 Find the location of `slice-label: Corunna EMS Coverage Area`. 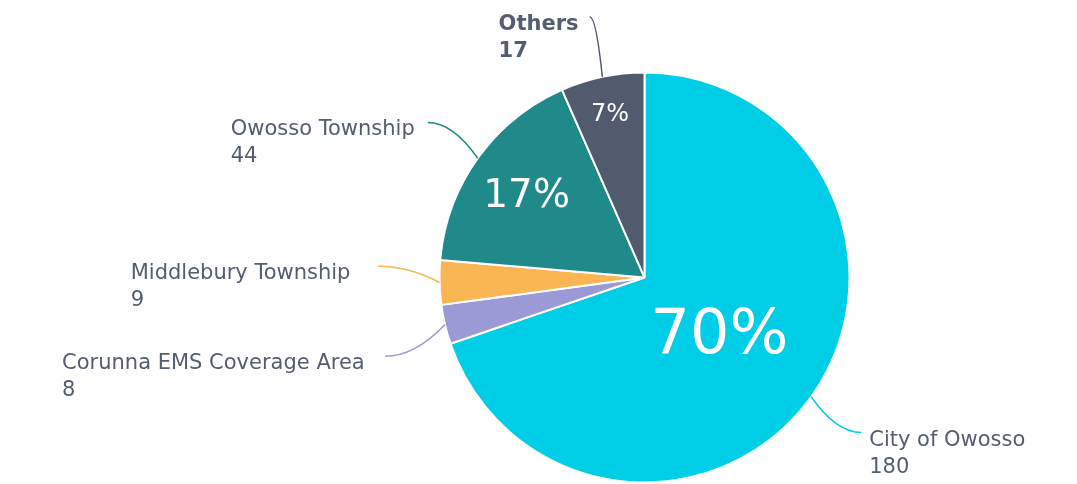

slice-label: Corunna EMS Coverage Area is located at coordinates (213, 362).